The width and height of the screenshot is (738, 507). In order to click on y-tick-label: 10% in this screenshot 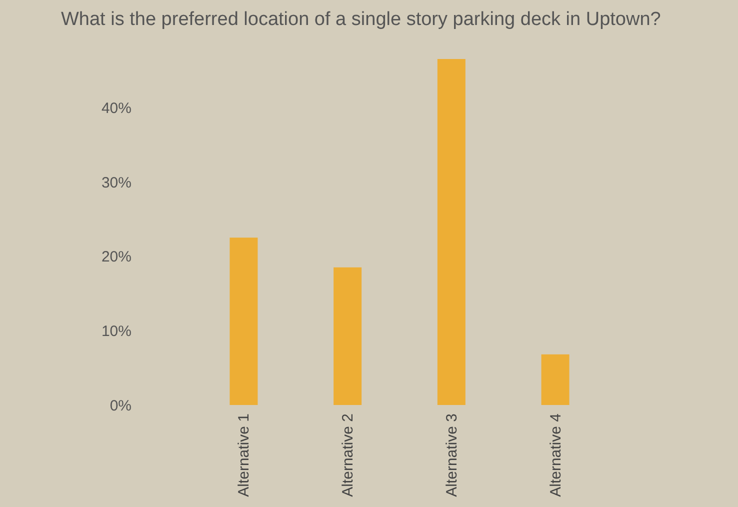, I will do `click(116, 331)`.